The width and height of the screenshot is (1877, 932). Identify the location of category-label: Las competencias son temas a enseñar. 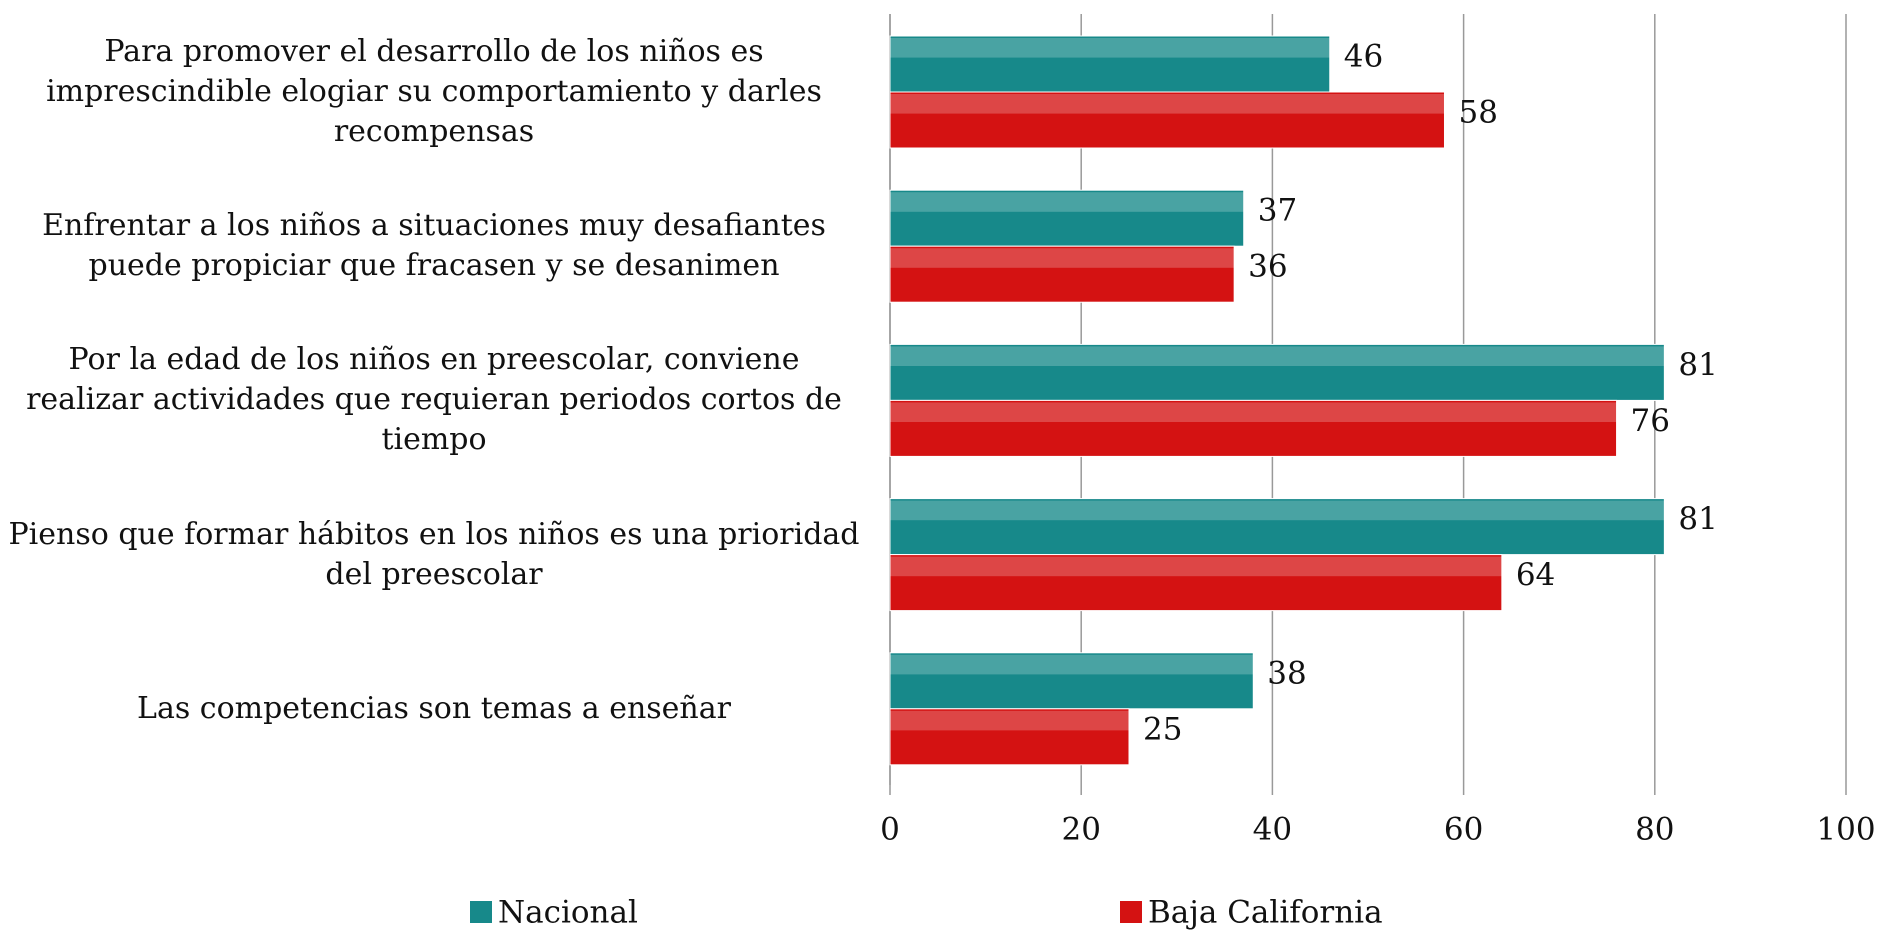
(434, 708).